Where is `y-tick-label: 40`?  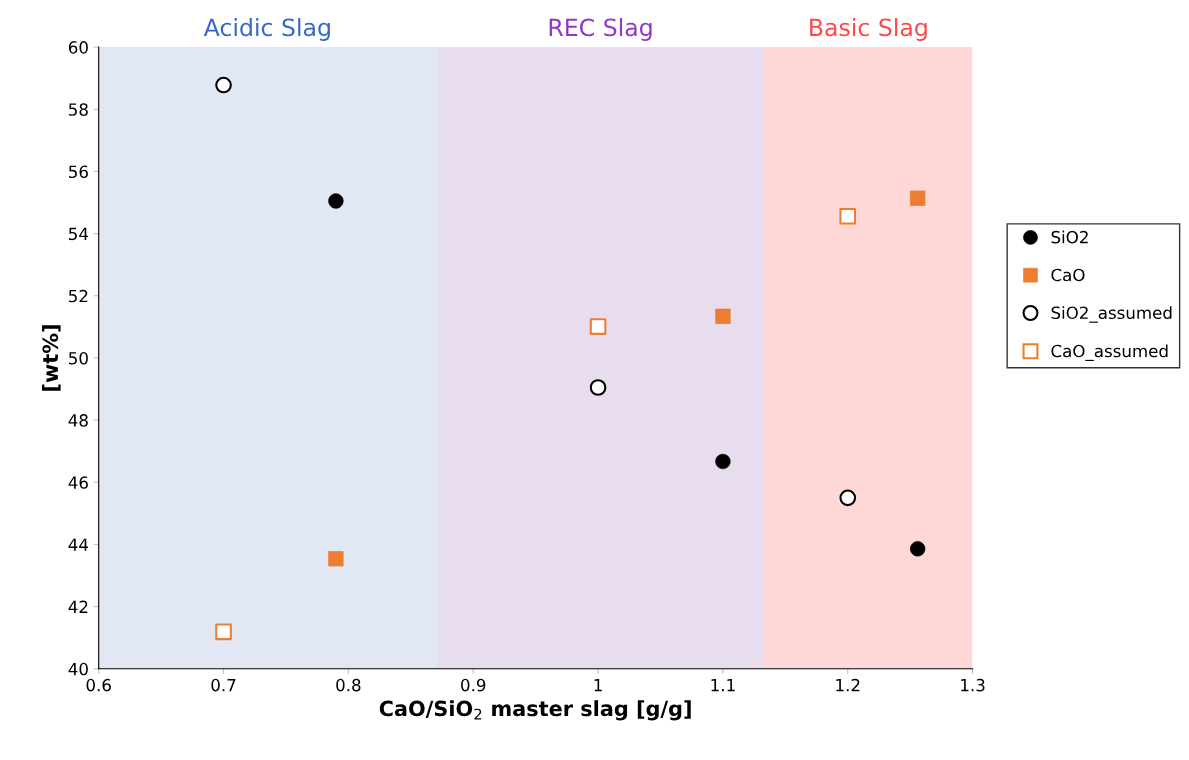 y-tick-label: 40 is located at coordinates (78, 669).